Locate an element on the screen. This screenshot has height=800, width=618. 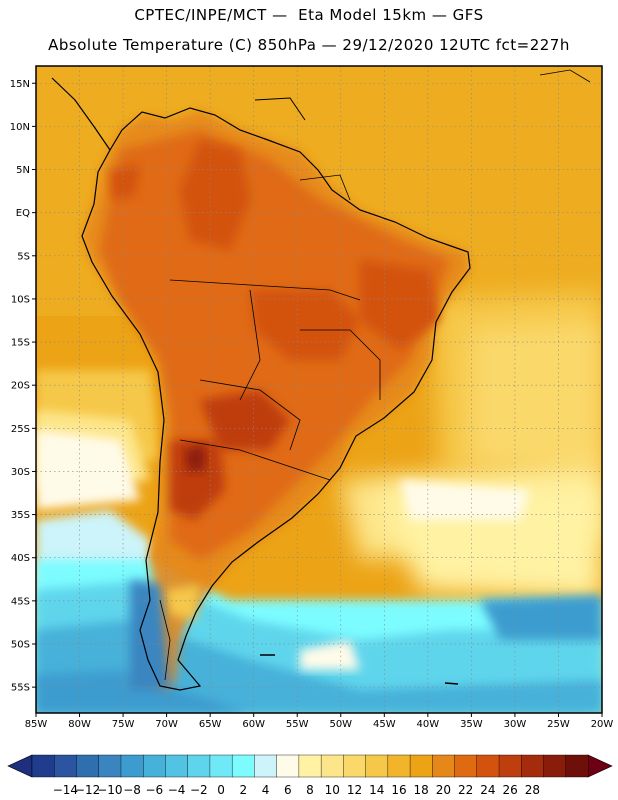
colorbar-label: 18 is located at coordinates (421, 790).